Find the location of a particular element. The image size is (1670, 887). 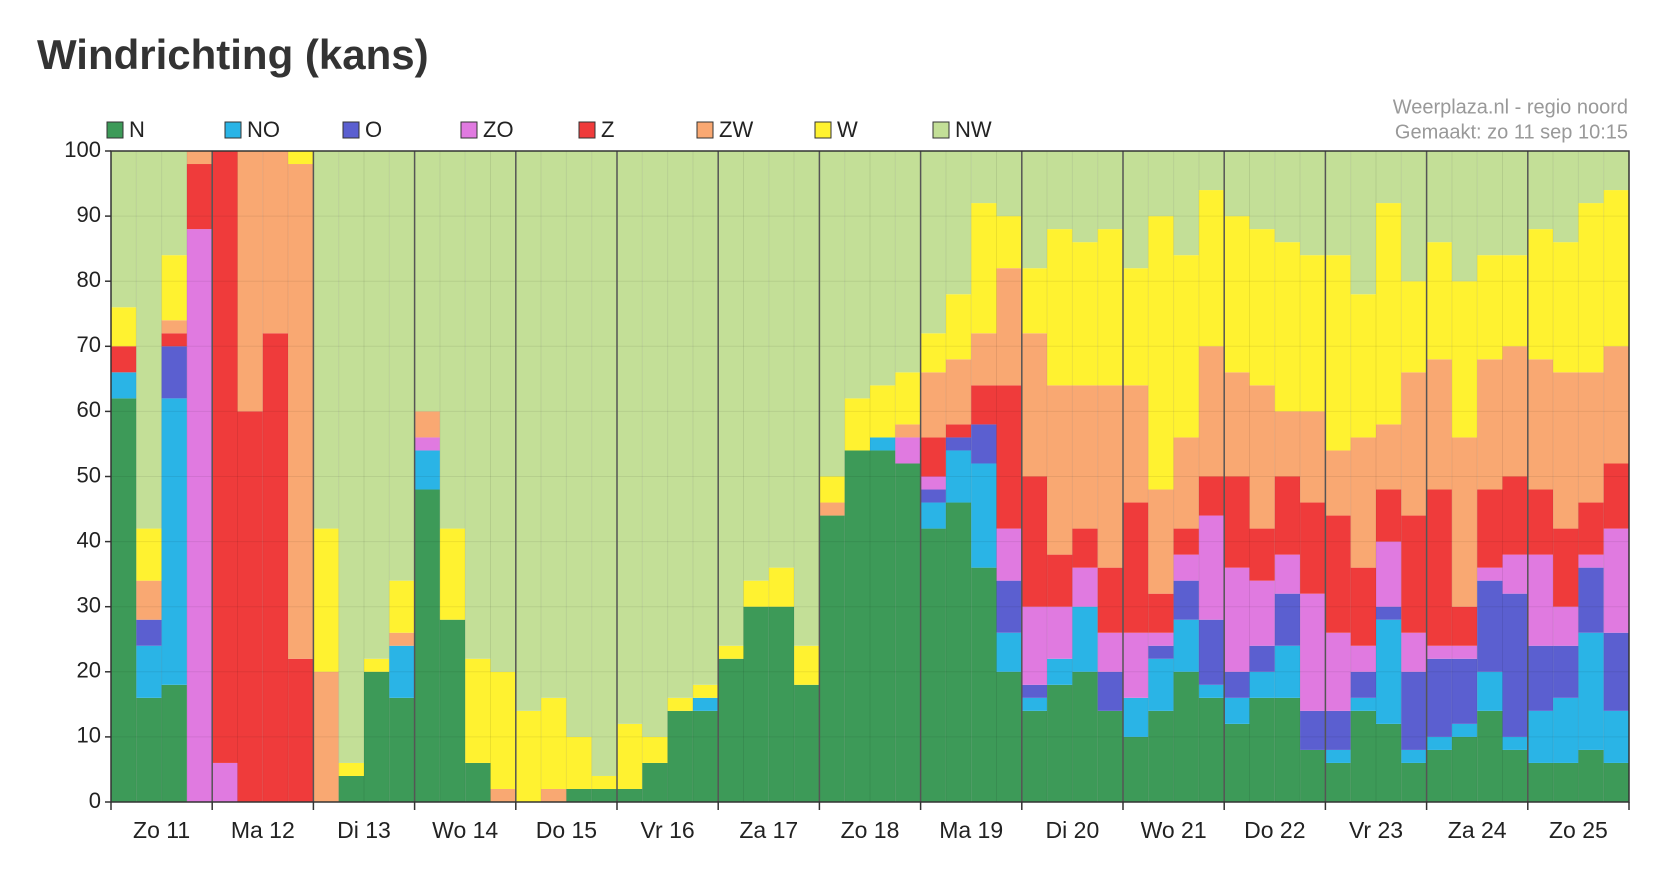

y-tick-label: 70 is located at coordinates (89, 344).